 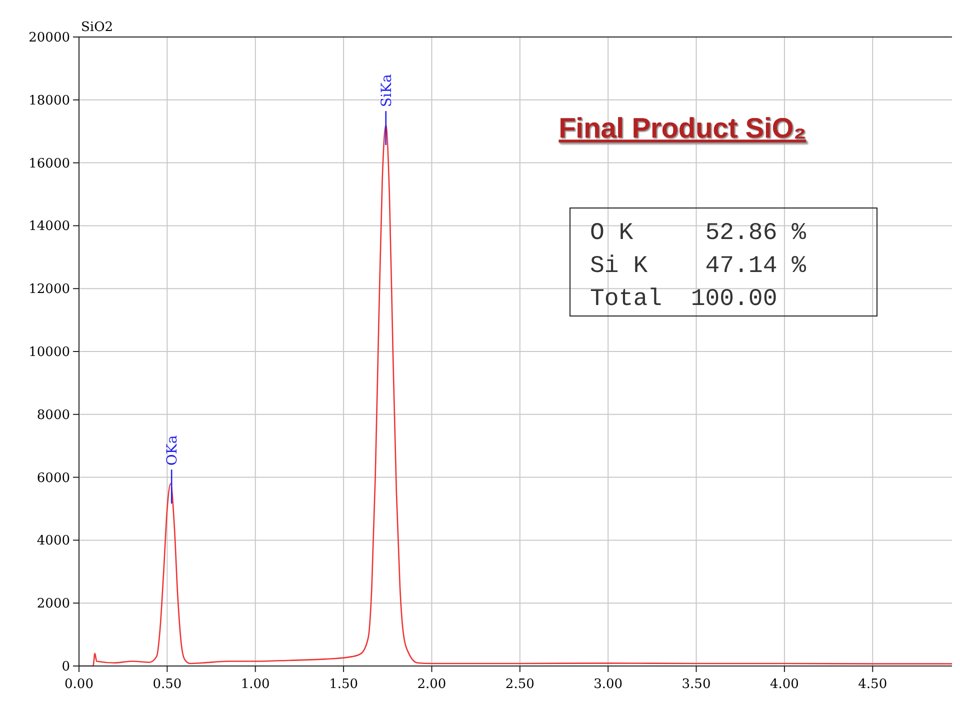 What do you see at coordinates (519, 684) in the screenshot?
I see `x-tick-label: 2.50` at bounding box center [519, 684].